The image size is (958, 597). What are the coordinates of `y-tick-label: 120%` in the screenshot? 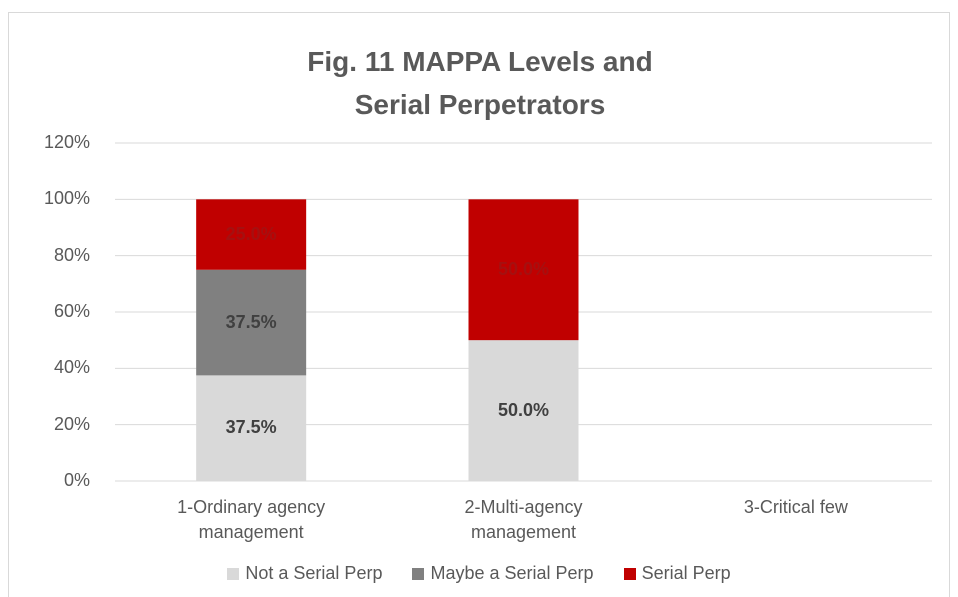 It's located at (66, 142).